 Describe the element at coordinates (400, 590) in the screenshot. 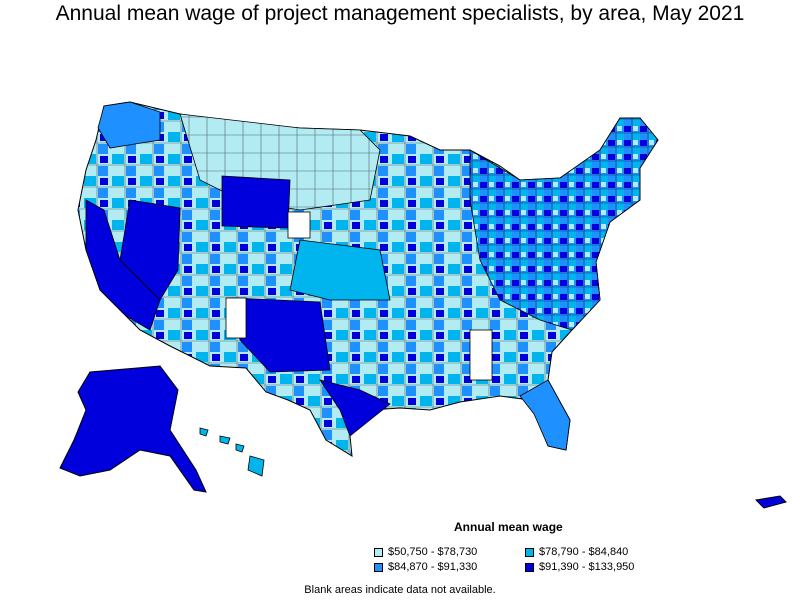

I see `no-data-note: Blank areas indicate data not available.` at that location.